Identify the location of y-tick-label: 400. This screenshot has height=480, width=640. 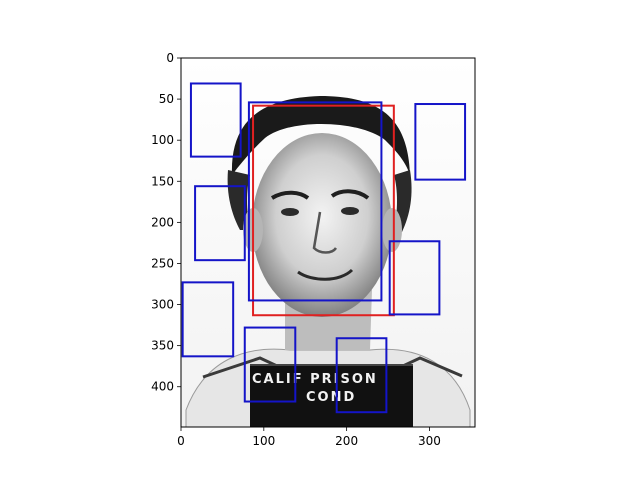
(162, 387).